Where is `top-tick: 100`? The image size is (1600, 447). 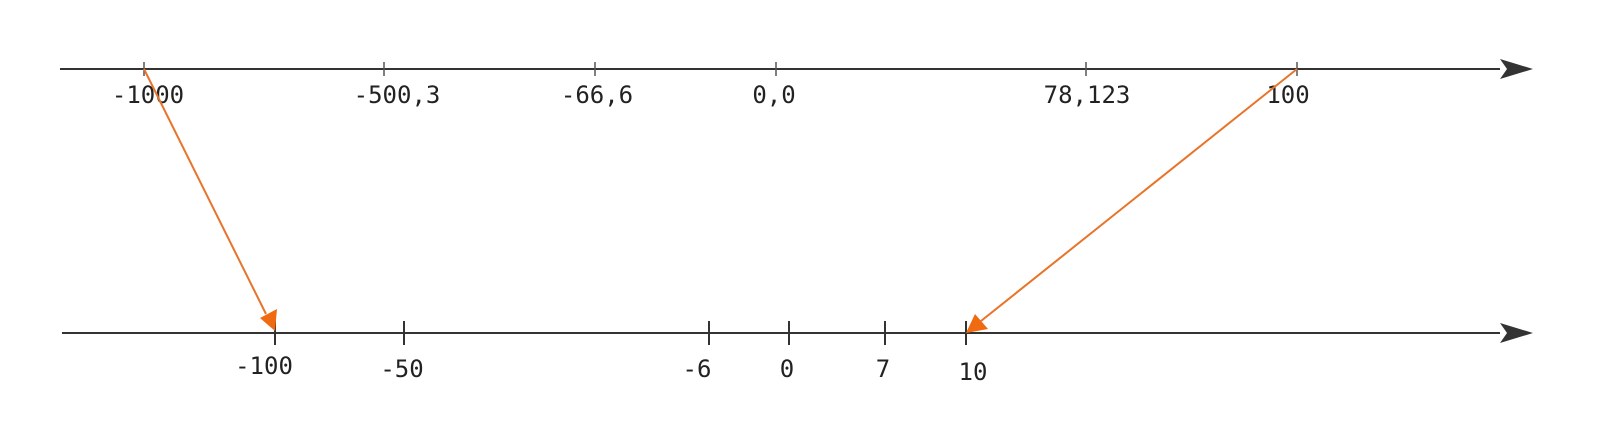 top-tick: 100 is located at coordinates (1288, 85).